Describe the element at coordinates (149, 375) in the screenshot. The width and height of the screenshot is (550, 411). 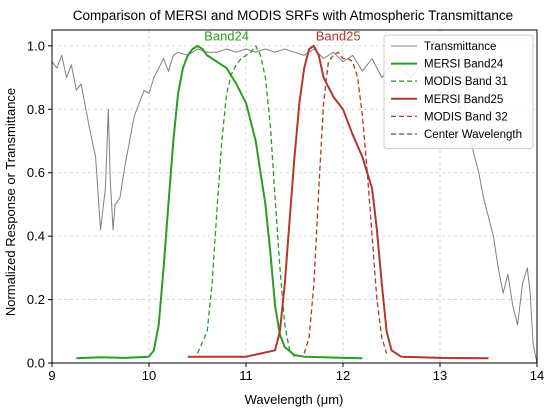
I see `x-tick-label: 10` at that location.